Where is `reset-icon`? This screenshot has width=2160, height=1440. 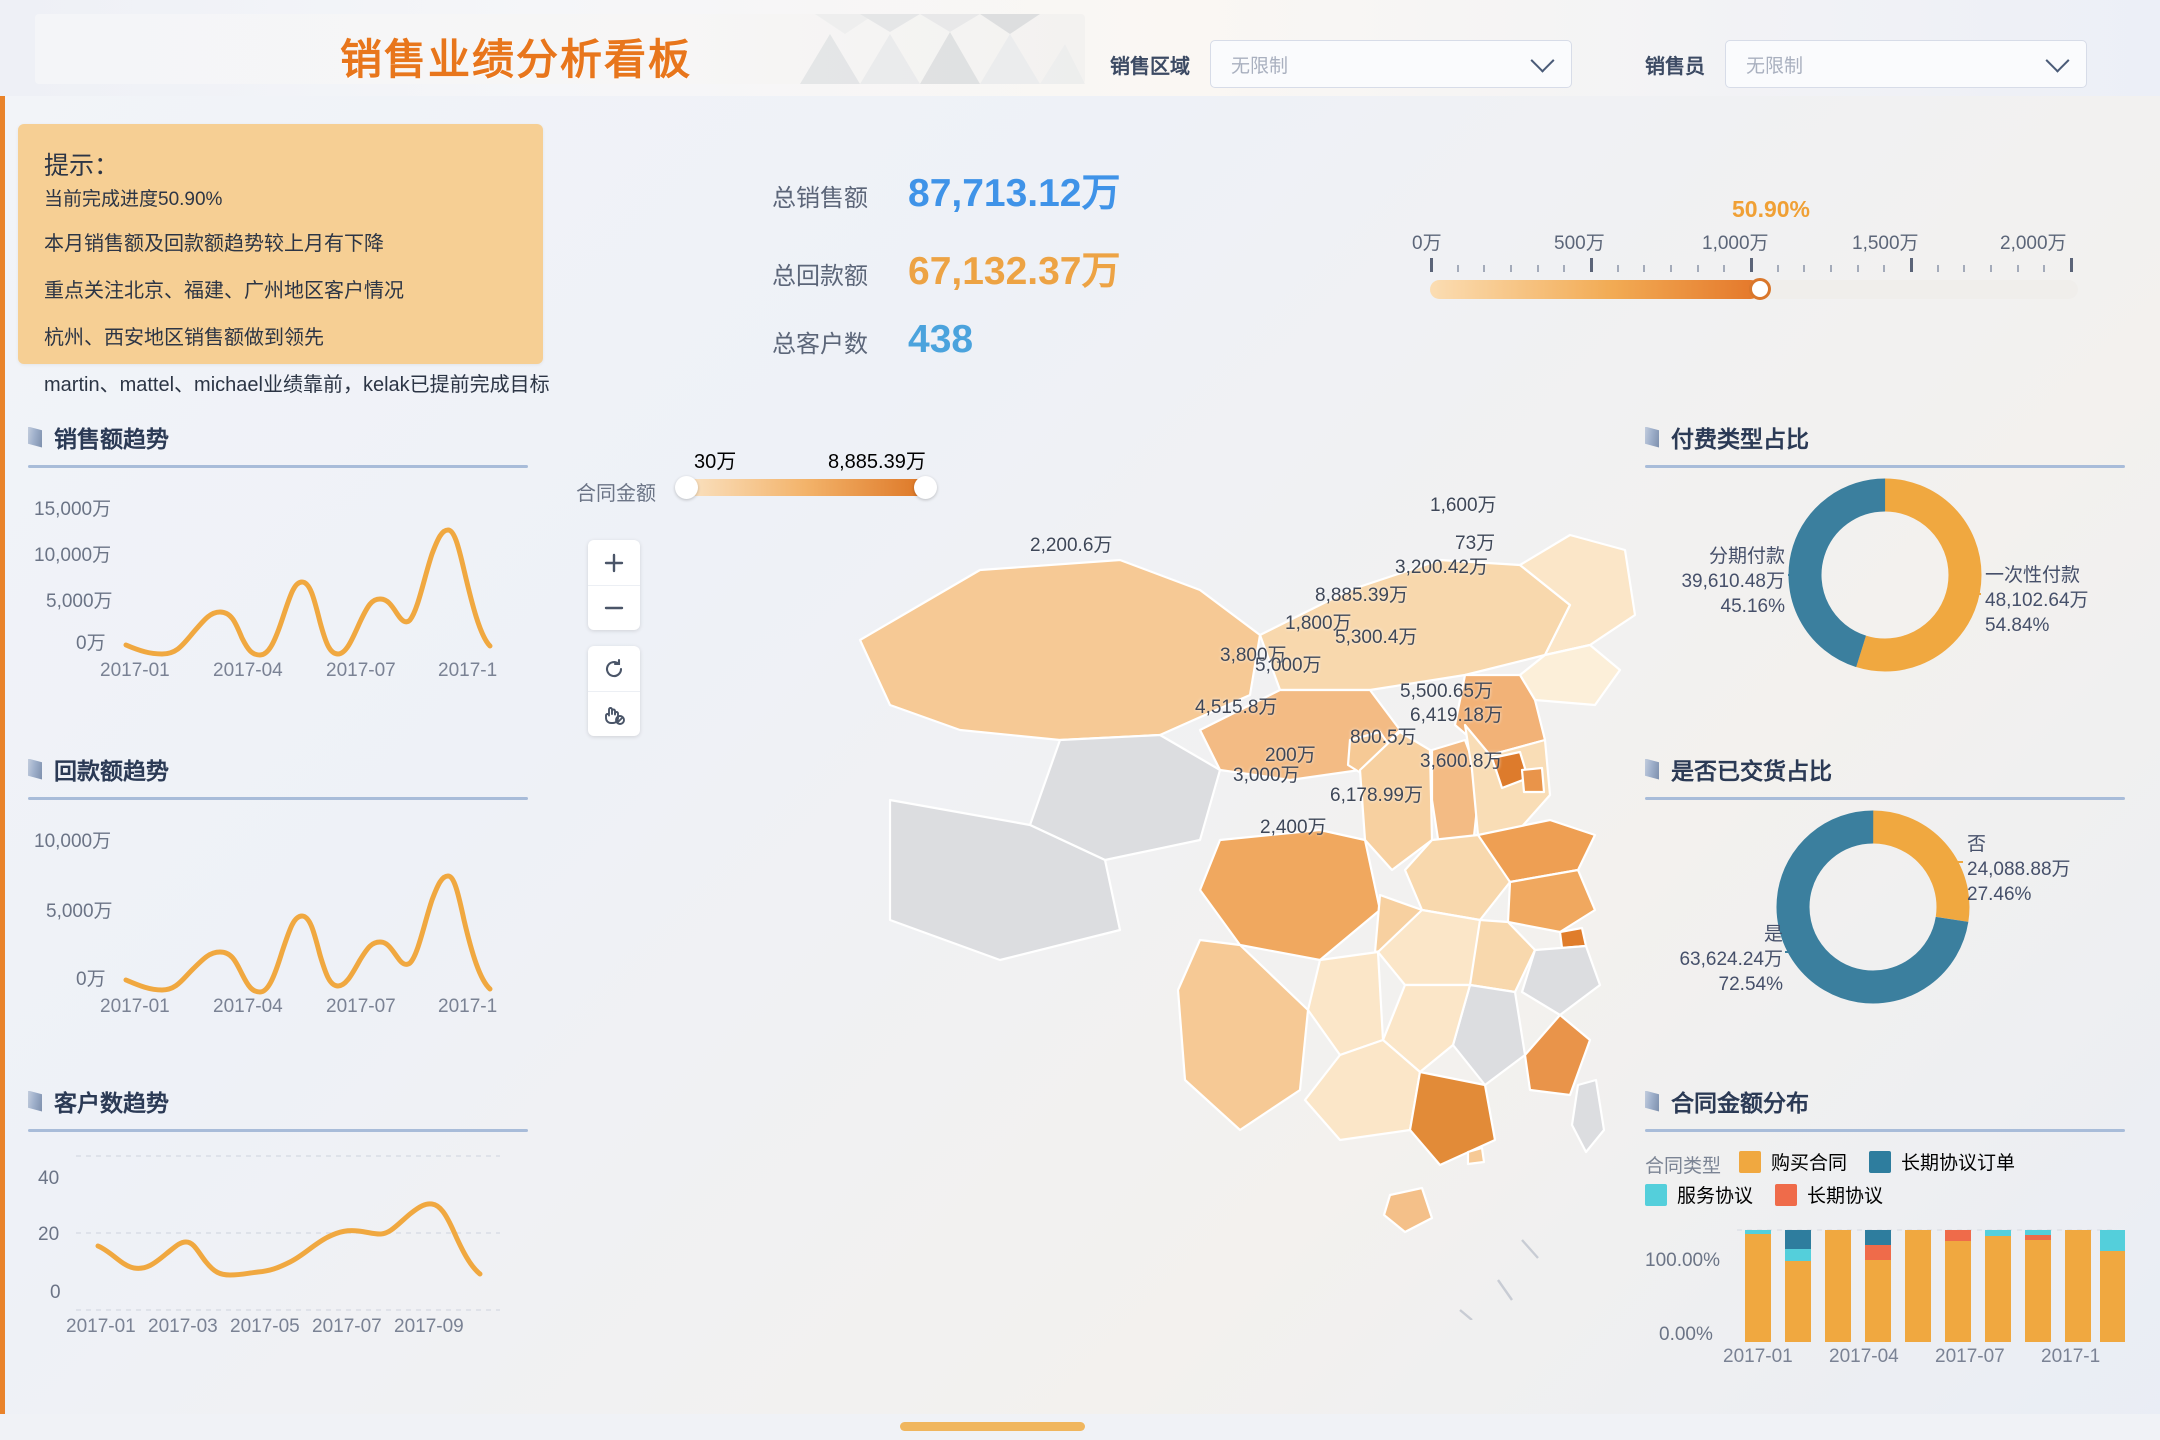
reset-icon is located at coordinates (614, 668).